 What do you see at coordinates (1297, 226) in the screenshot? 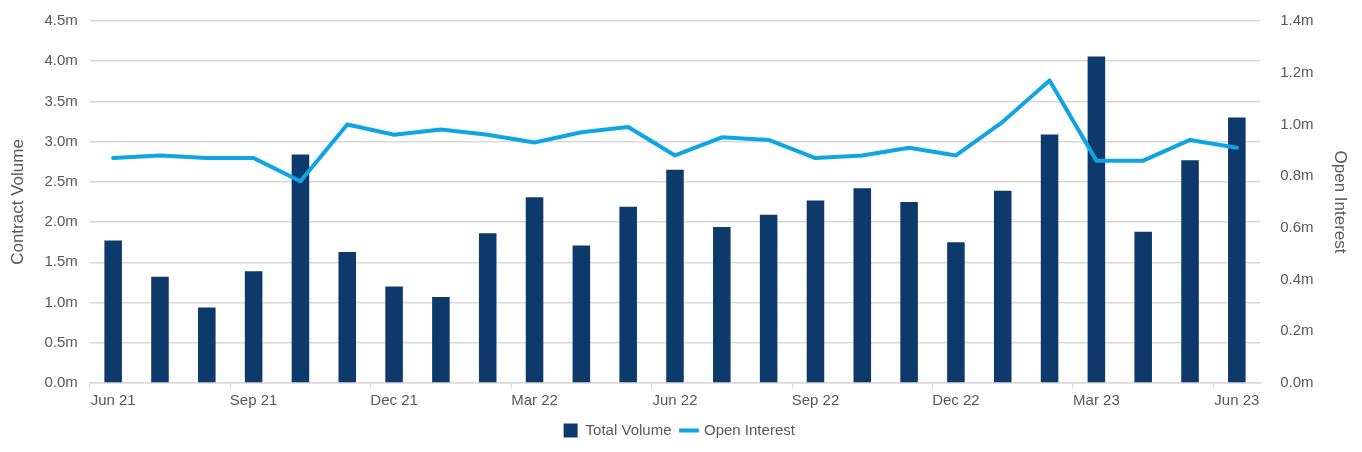
I see `y2-tick-label: 0.6m` at bounding box center [1297, 226].